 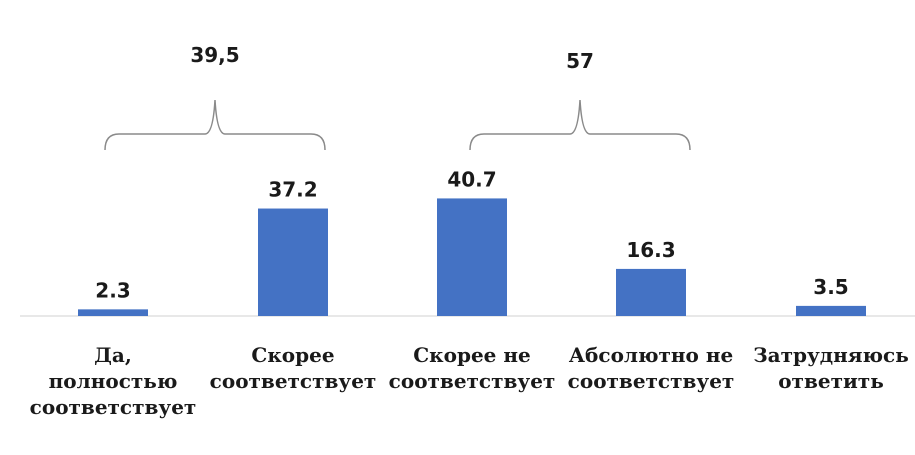 I want to click on category-label: Да, полностью соответствует, so click(x=113, y=381).